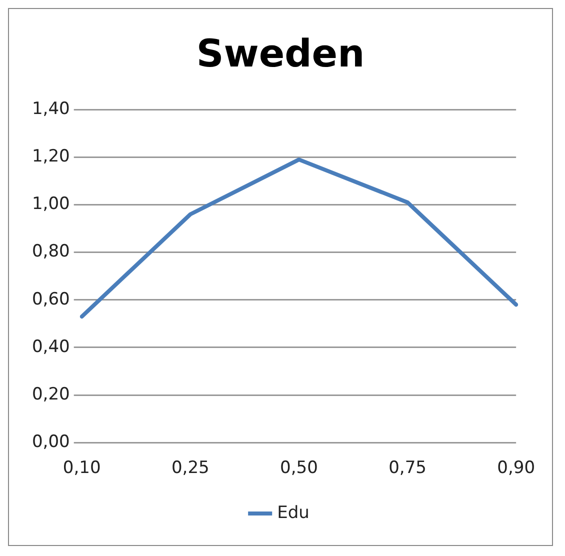  Describe the element at coordinates (293, 512) in the screenshot. I see `legend-label: Edu` at that location.